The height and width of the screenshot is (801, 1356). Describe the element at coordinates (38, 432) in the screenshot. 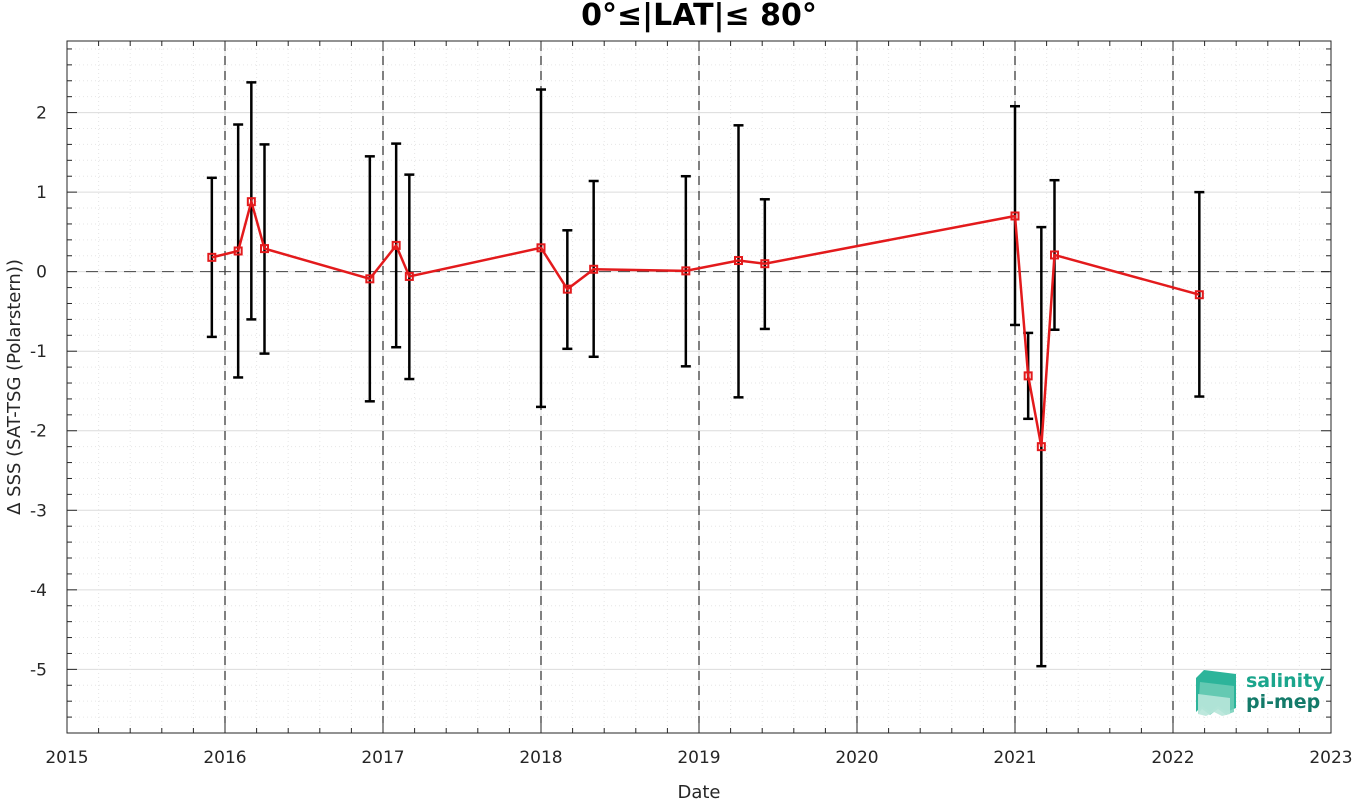

I see `y-tick-label: -2` at that location.